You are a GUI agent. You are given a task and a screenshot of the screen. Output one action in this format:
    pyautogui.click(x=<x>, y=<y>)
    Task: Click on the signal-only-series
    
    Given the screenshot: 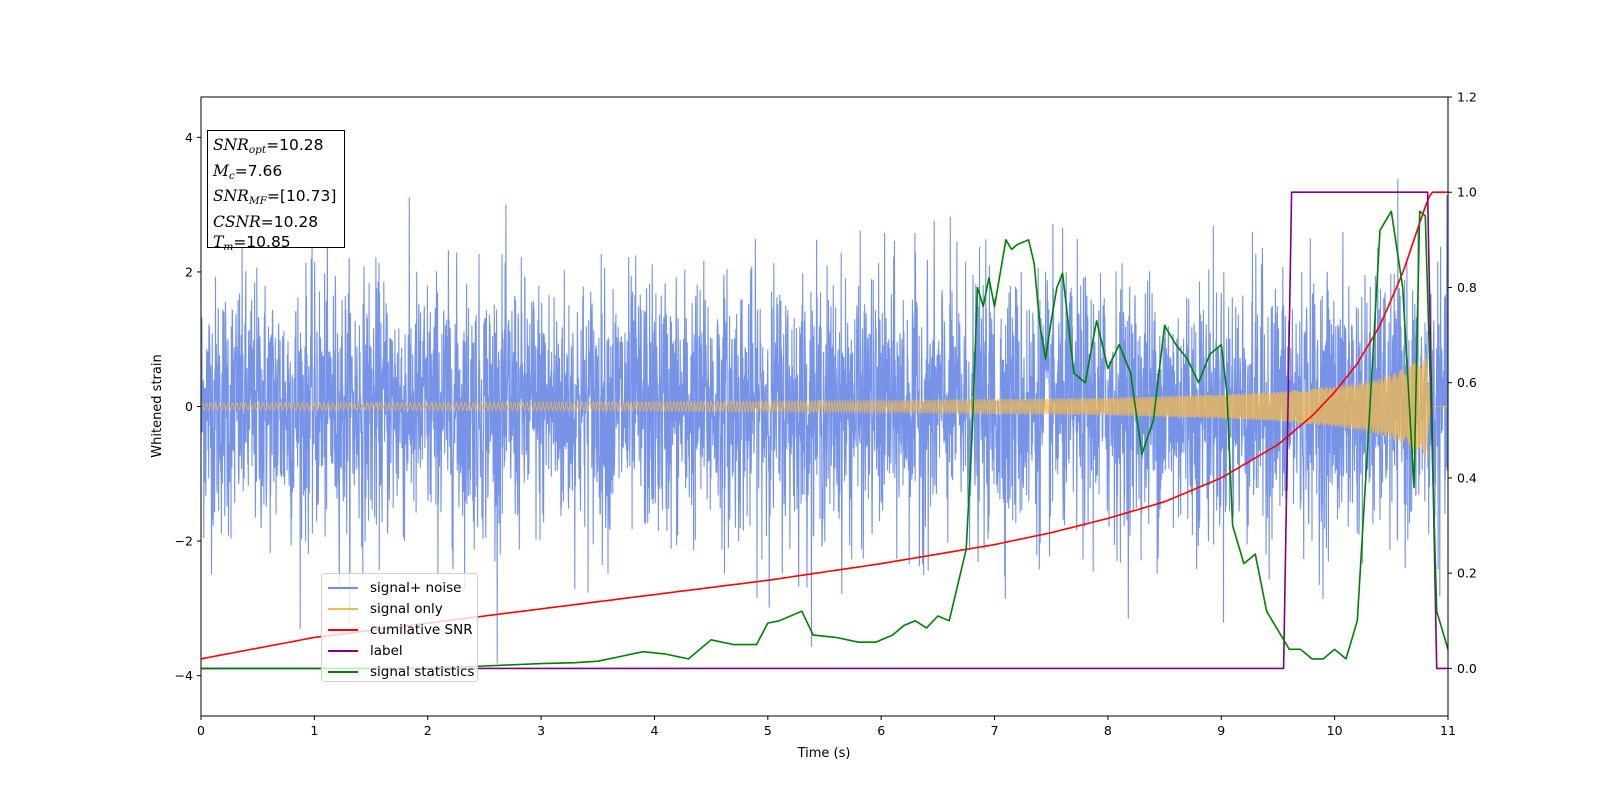 What is the action you would take?
    pyautogui.click(x=824, y=406)
    